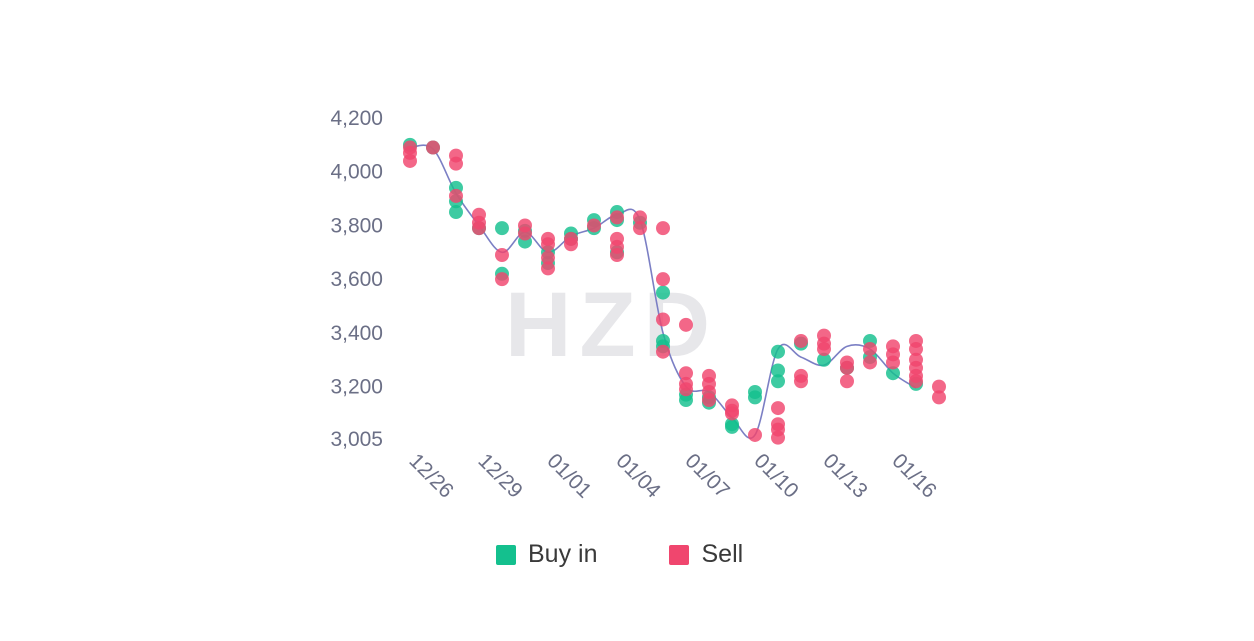 The image size is (1254, 641). What do you see at coordinates (722, 554) in the screenshot?
I see `legend-label-sell: Sell` at bounding box center [722, 554].